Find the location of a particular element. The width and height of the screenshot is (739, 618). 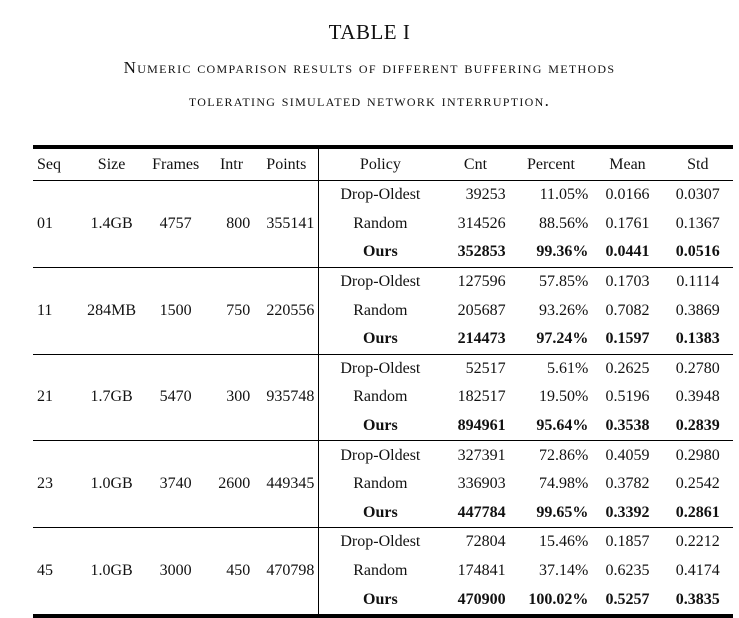

cell-intr: 750 is located at coordinates (231, 311).